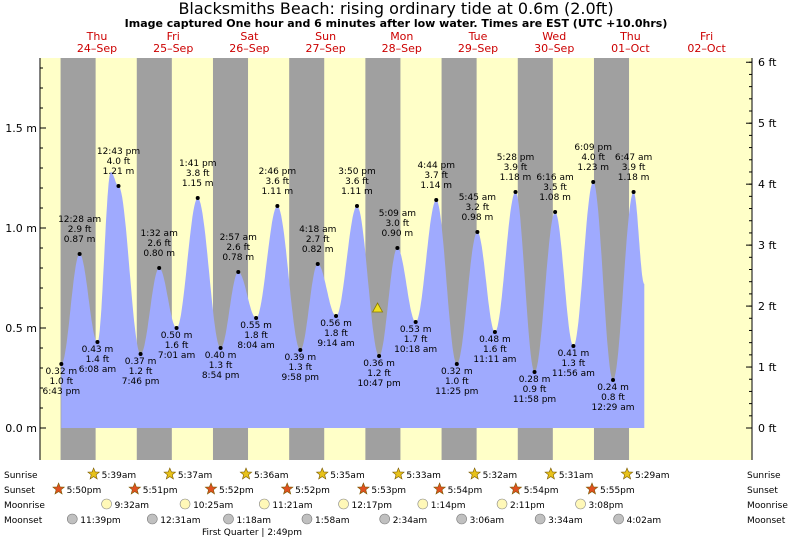 Image resolution: width=793 pixels, height=538 pixels. What do you see at coordinates (325, 36) in the screenshot?
I see `day-weekday: Sun` at bounding box center [325, 36].